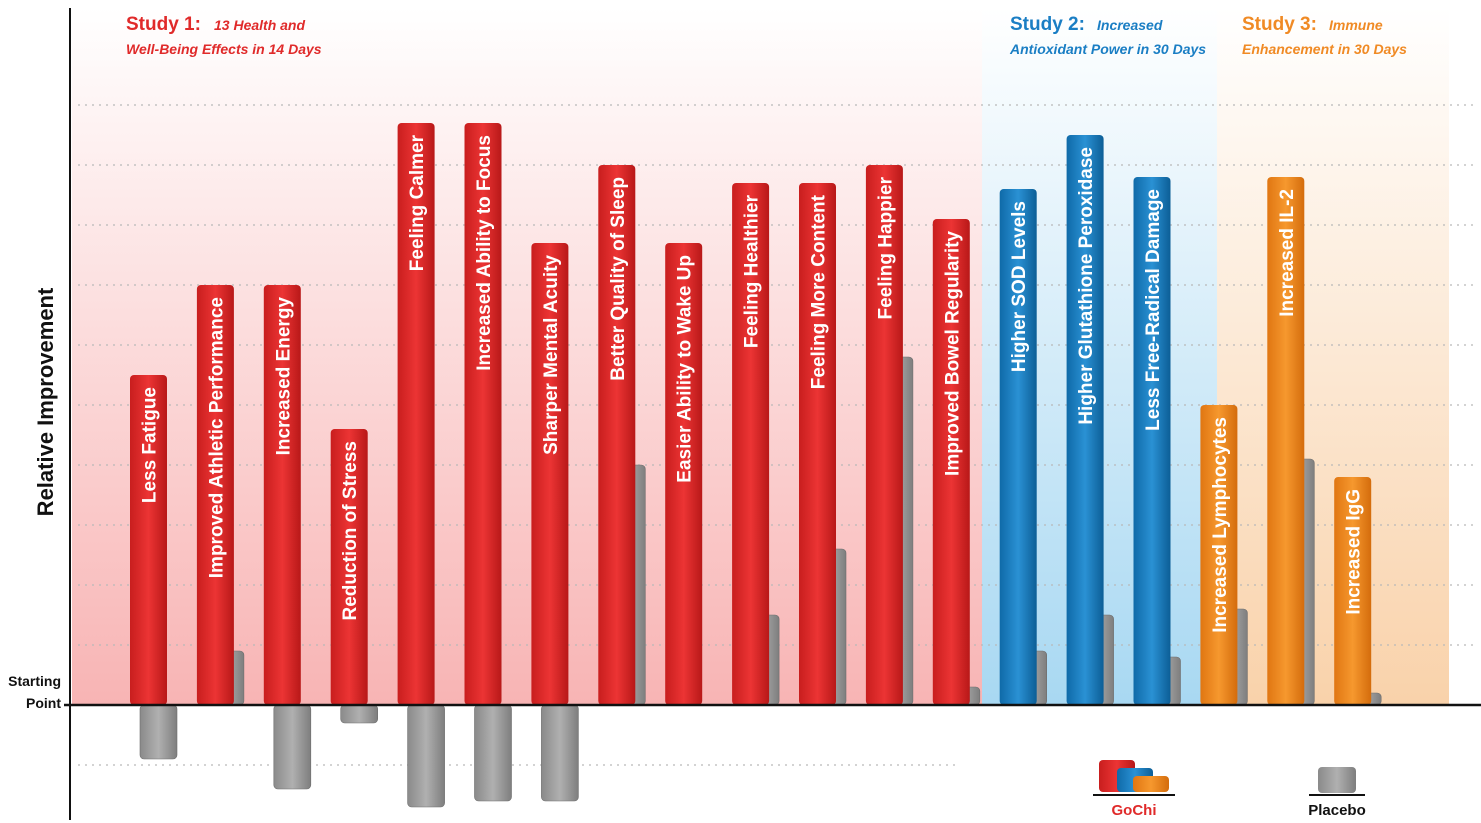 Image resolution: width=1481 pixels, height=823 pixels. Describe the element at coordinates (163, 24) in the screenshot. I see `study-1-title: Study 1:` at that location.